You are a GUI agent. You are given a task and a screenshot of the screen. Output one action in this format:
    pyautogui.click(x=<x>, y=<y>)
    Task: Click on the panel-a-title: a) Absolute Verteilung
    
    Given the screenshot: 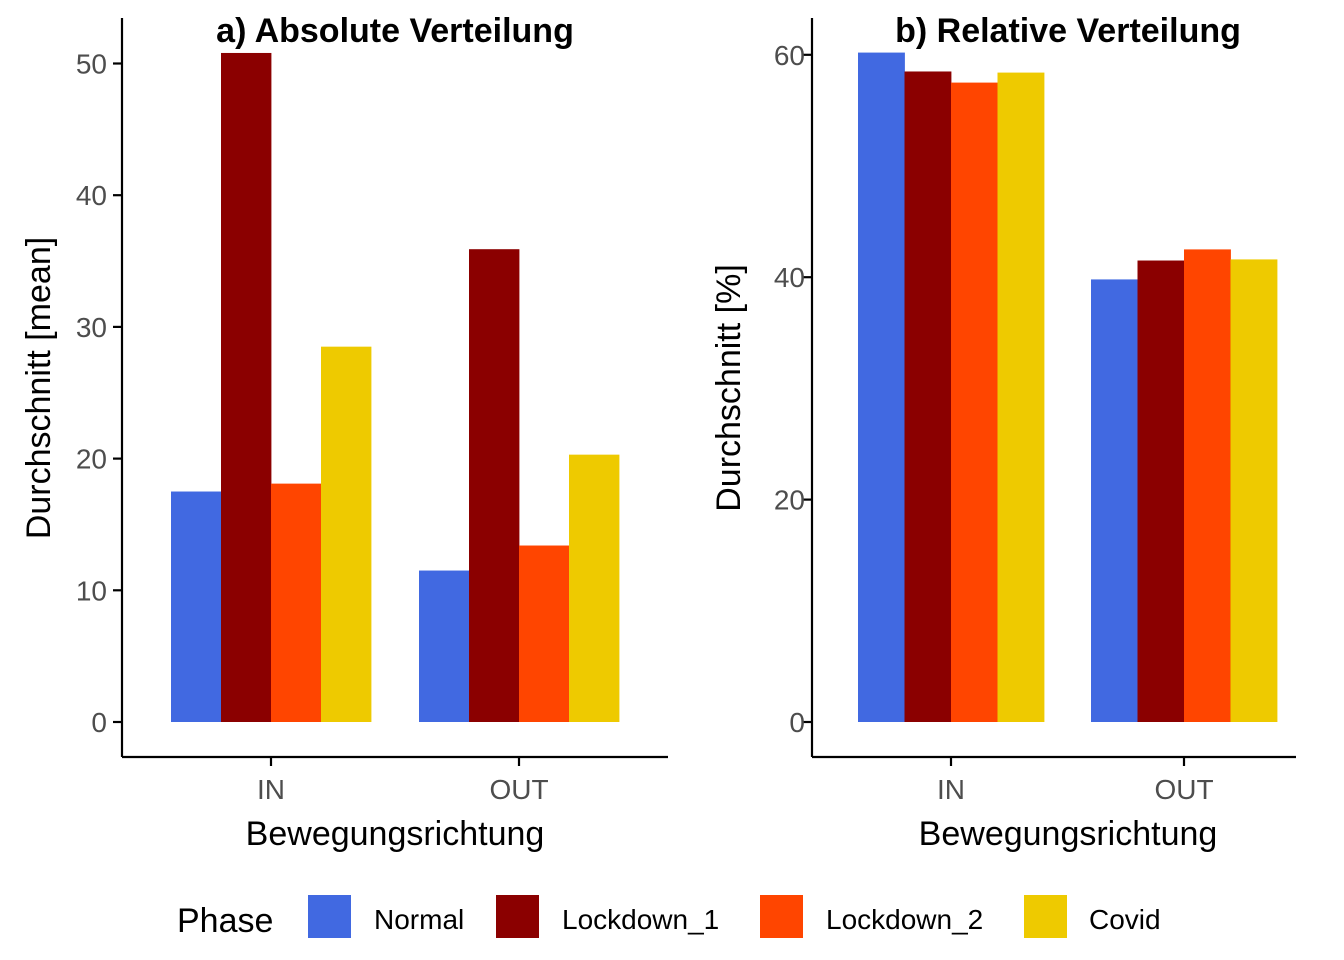 What is the action you would take?
    pyautogui.click(x=395, y=31)
    